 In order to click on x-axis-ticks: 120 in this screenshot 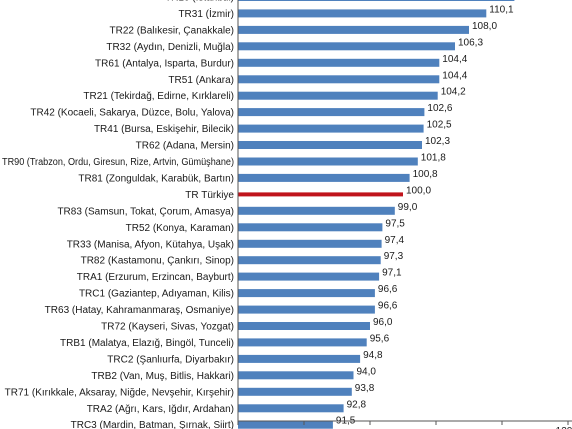, I will do `click(404, 425)`.